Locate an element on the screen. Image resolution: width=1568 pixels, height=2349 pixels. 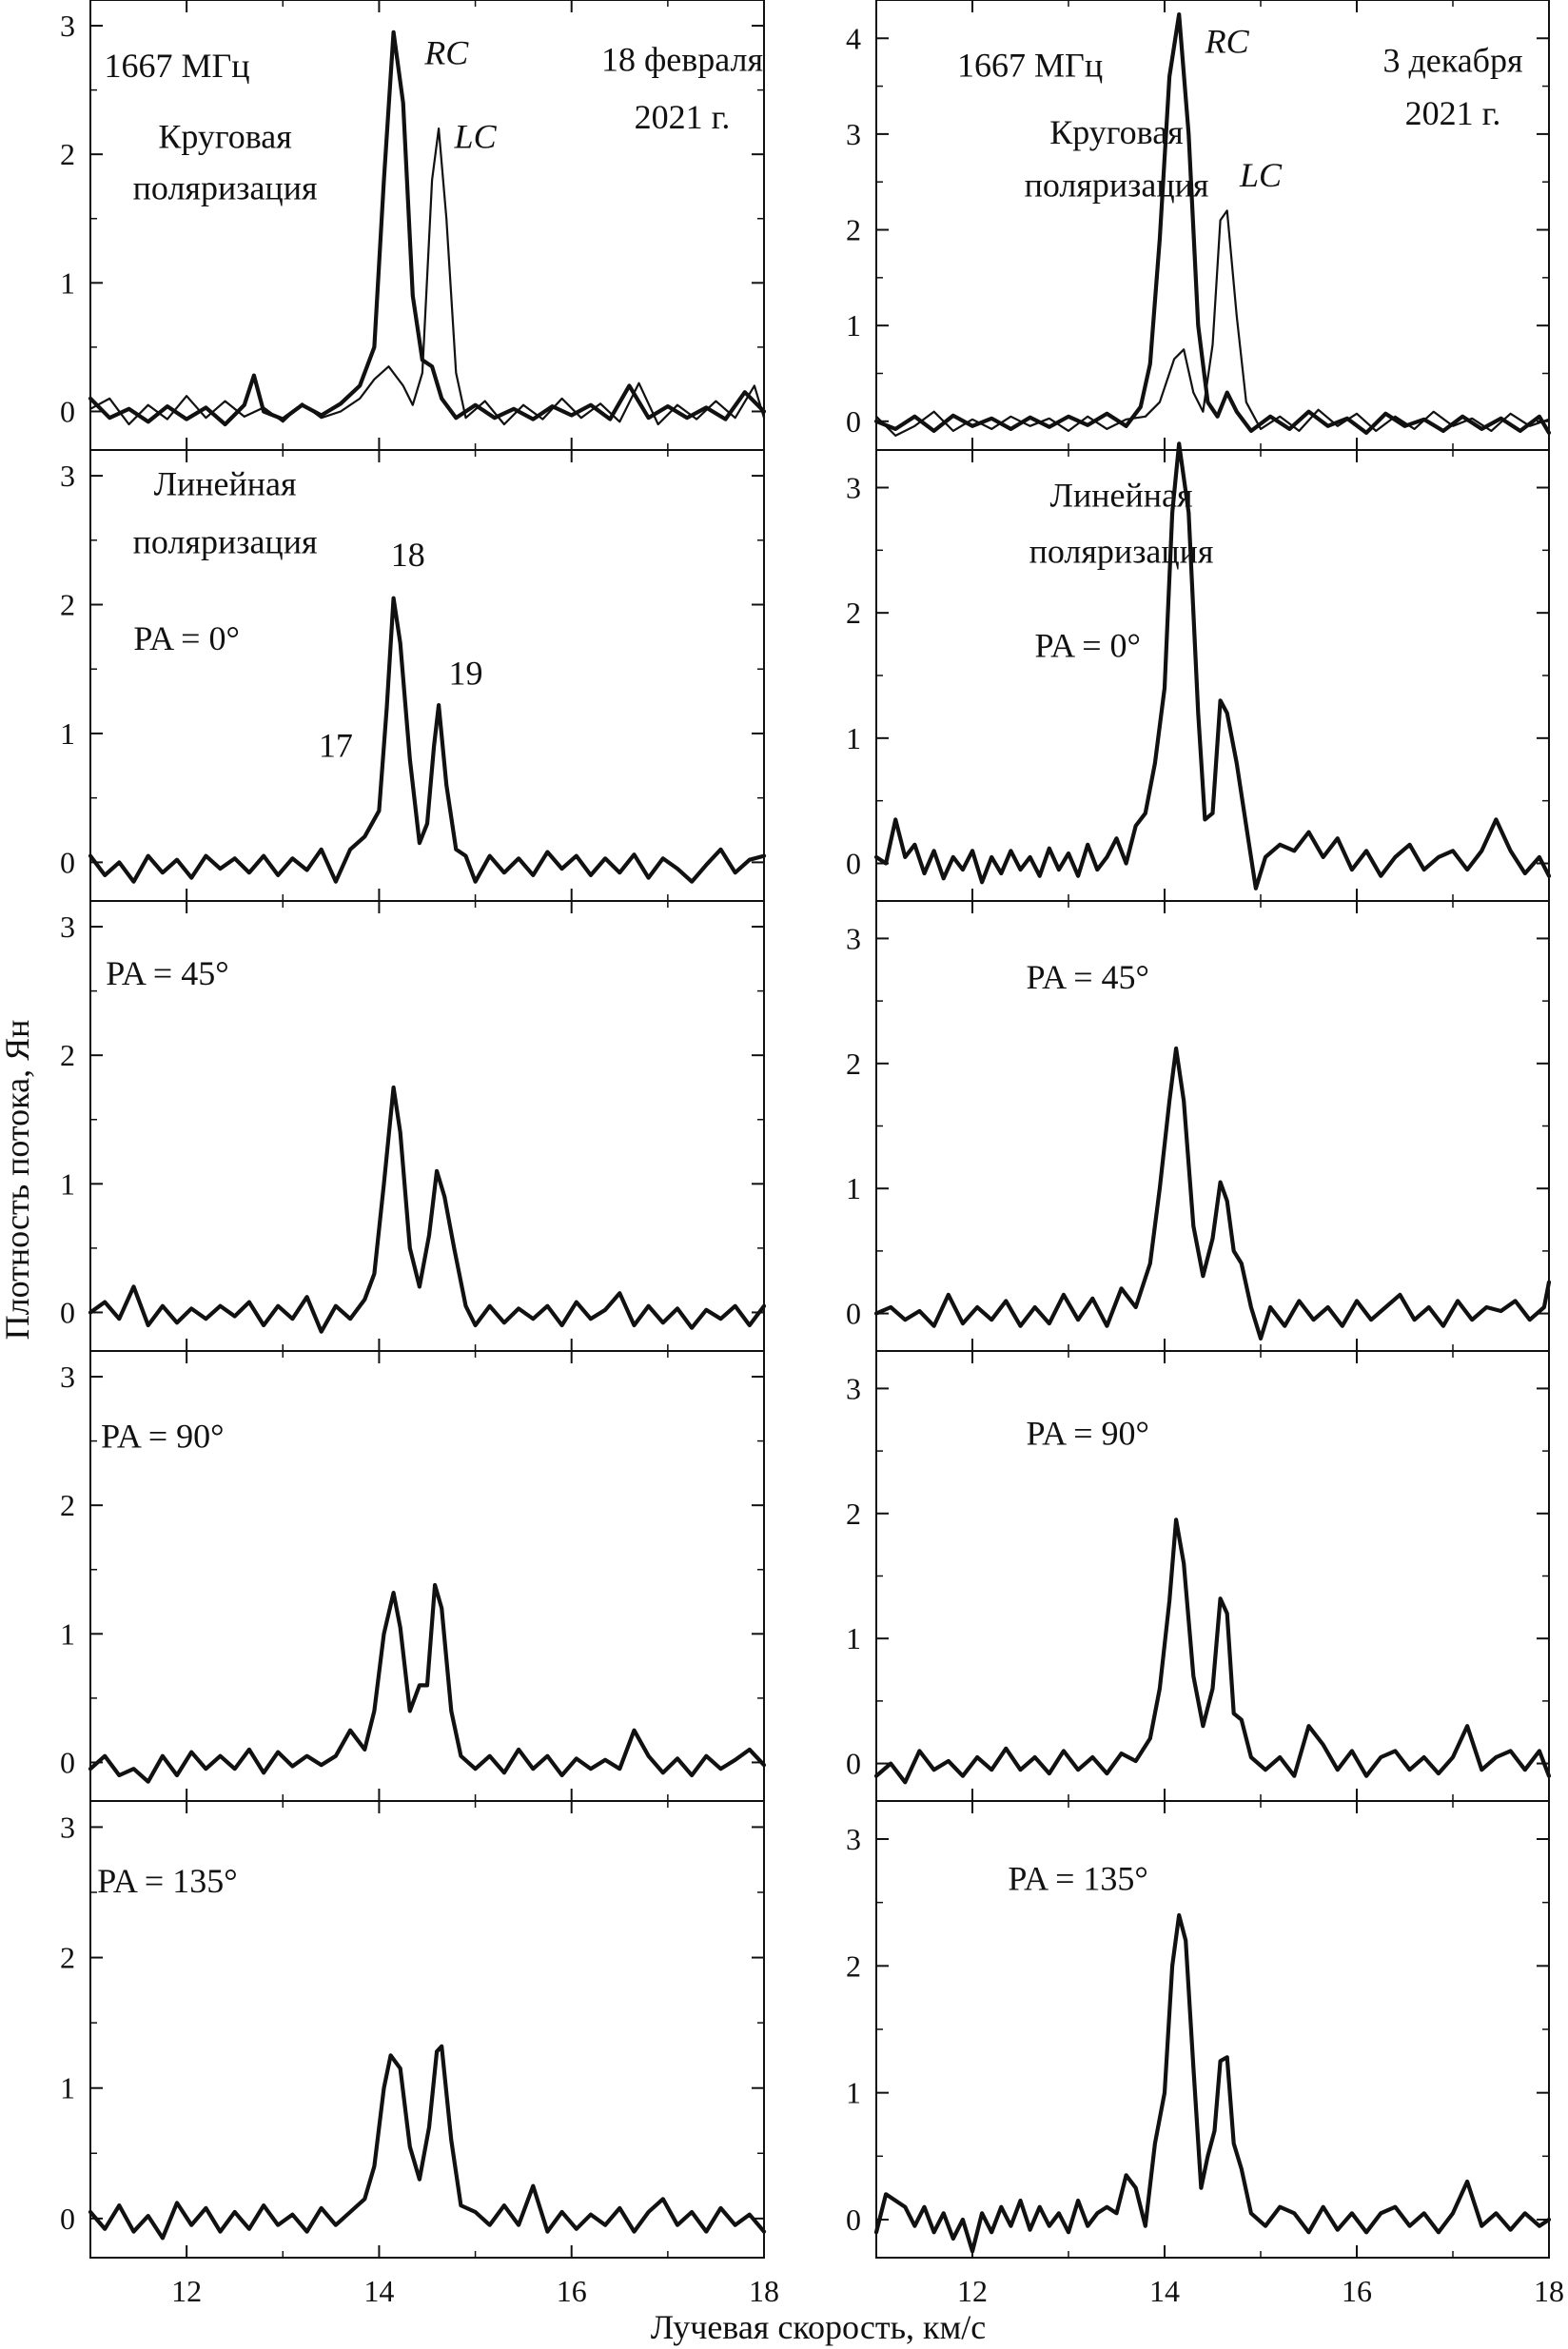
panel-annotation: 19 is located at coordinates (465, 673).